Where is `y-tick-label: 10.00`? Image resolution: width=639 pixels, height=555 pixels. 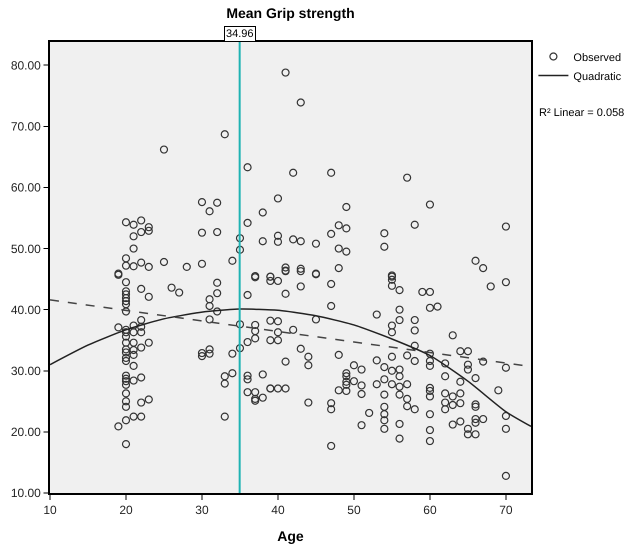
y-tick-label: 10.00 is located at coordinates (26, 493).